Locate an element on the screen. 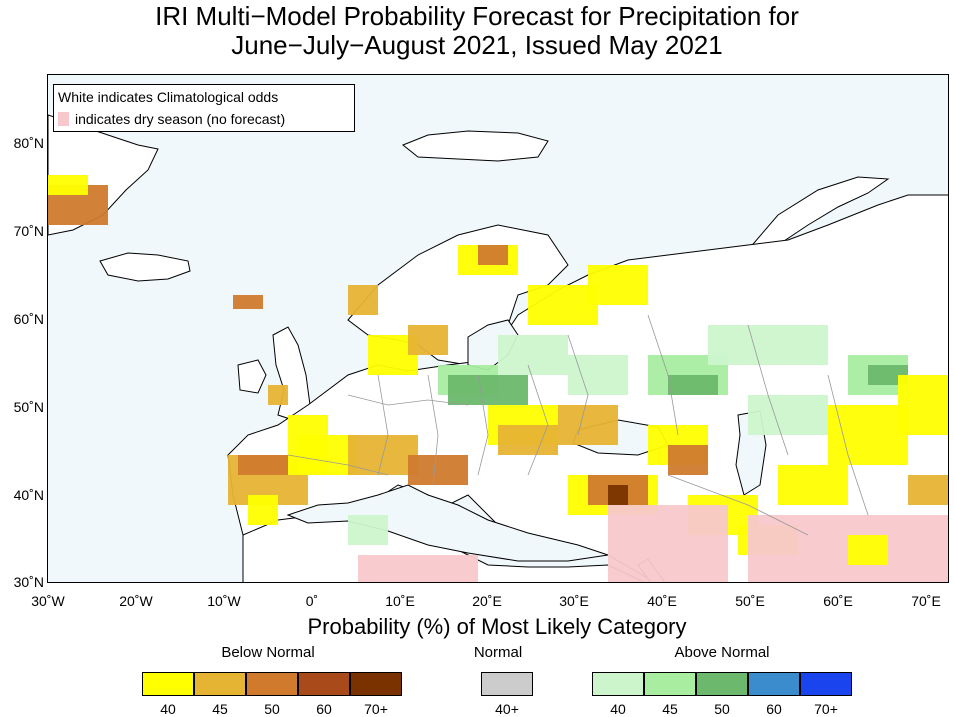  legend-dry-season-text: indicates dry season (no forecast) is located at coordinates (180, 119).